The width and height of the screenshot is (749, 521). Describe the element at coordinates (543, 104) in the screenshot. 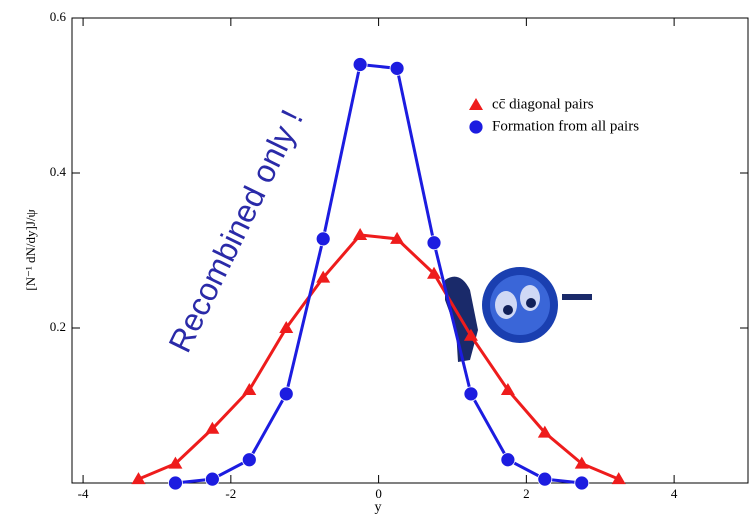

I see `legend-label: cc̄ diagonal pairs` at that location.